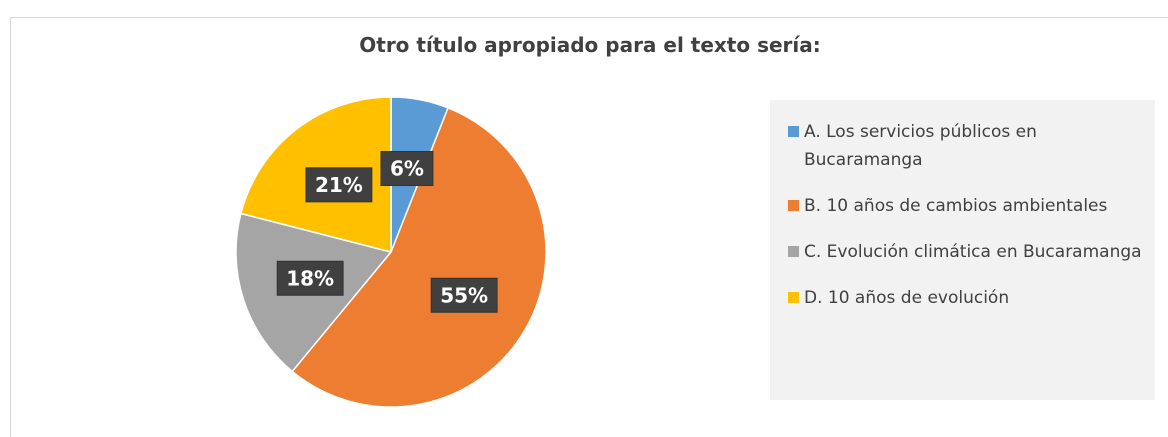  Describe the element at coordinates (956, 206) in the screenshot. I see `legend-label: B. 10 años de cambios ambientales` at that location.